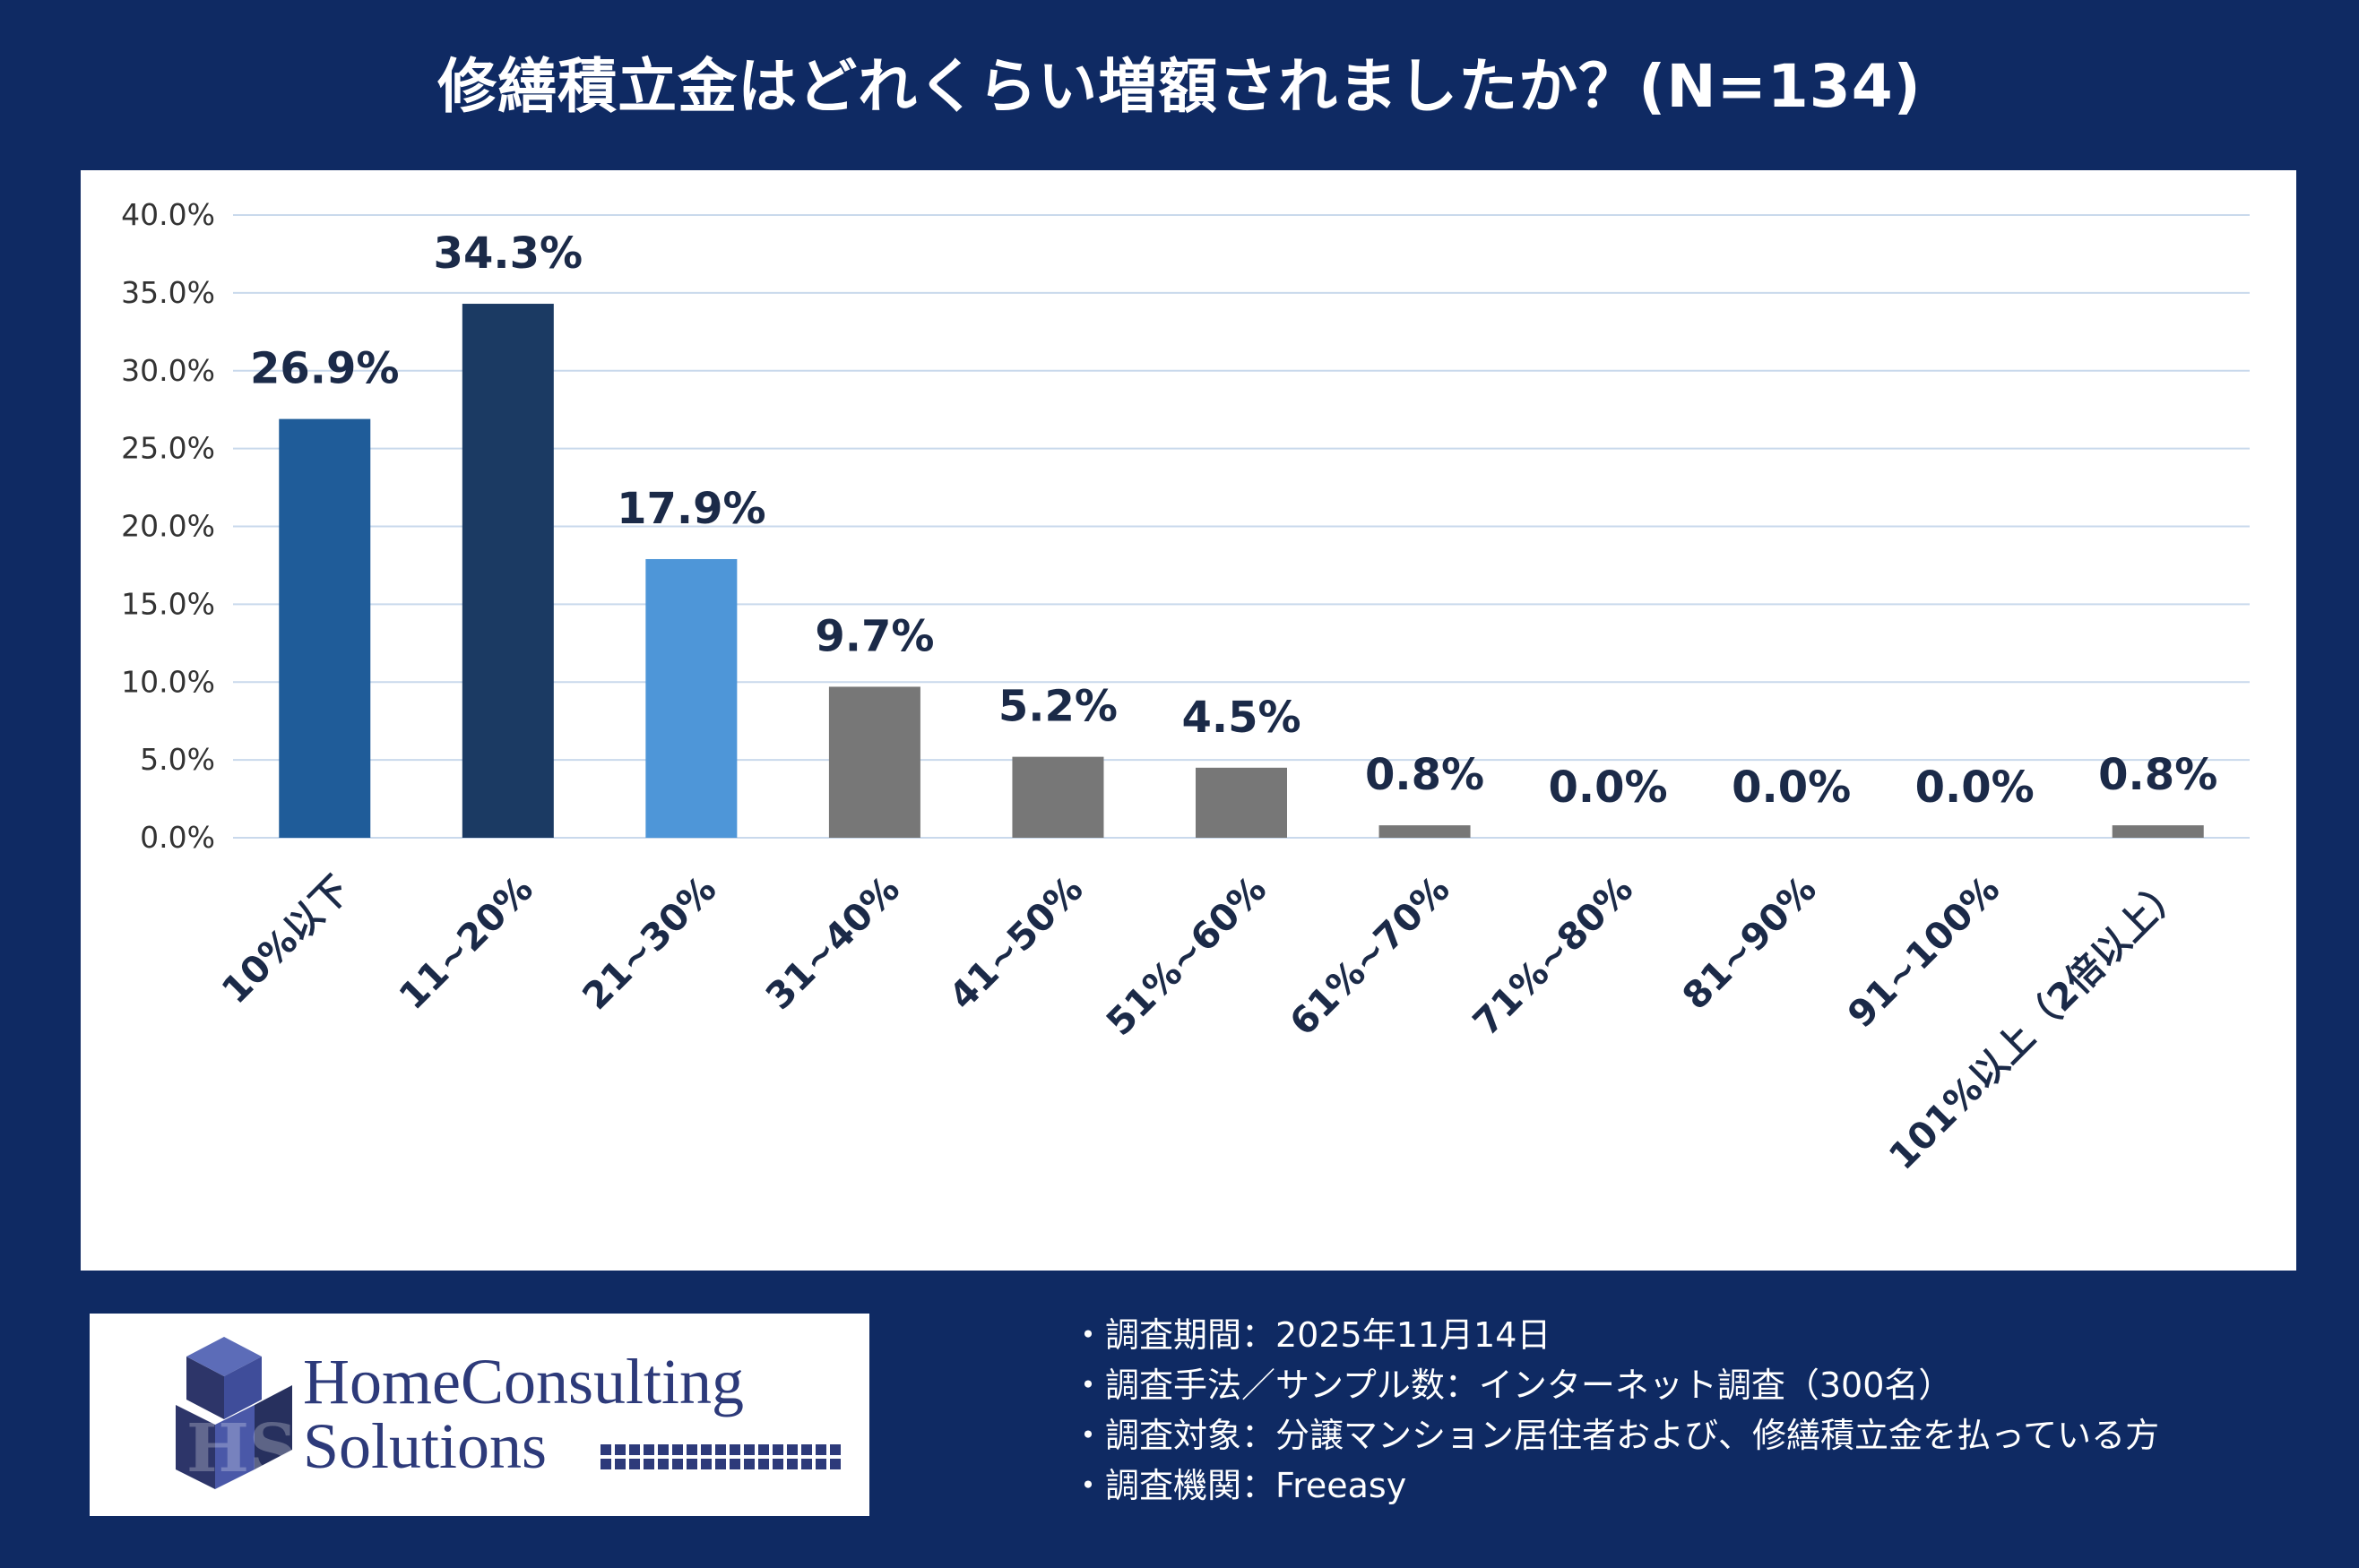 This screenshot has height=1568, width=2359. What do you see at coordinates (286, 939) in the screenshot?
I see `x-category-label: 10%以下` at bounding box center [286, 939].